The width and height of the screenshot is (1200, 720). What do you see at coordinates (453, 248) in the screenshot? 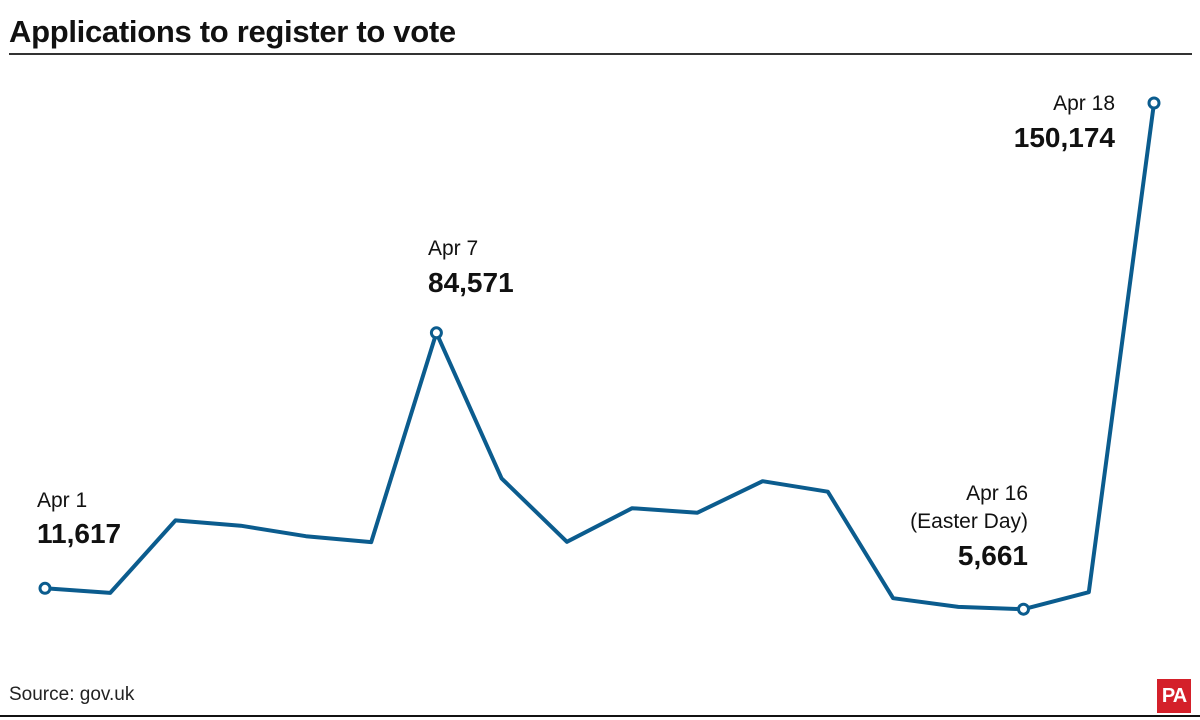
I see `annotation-date-apr-7: Apr 7` at bounding box center [453, 248].